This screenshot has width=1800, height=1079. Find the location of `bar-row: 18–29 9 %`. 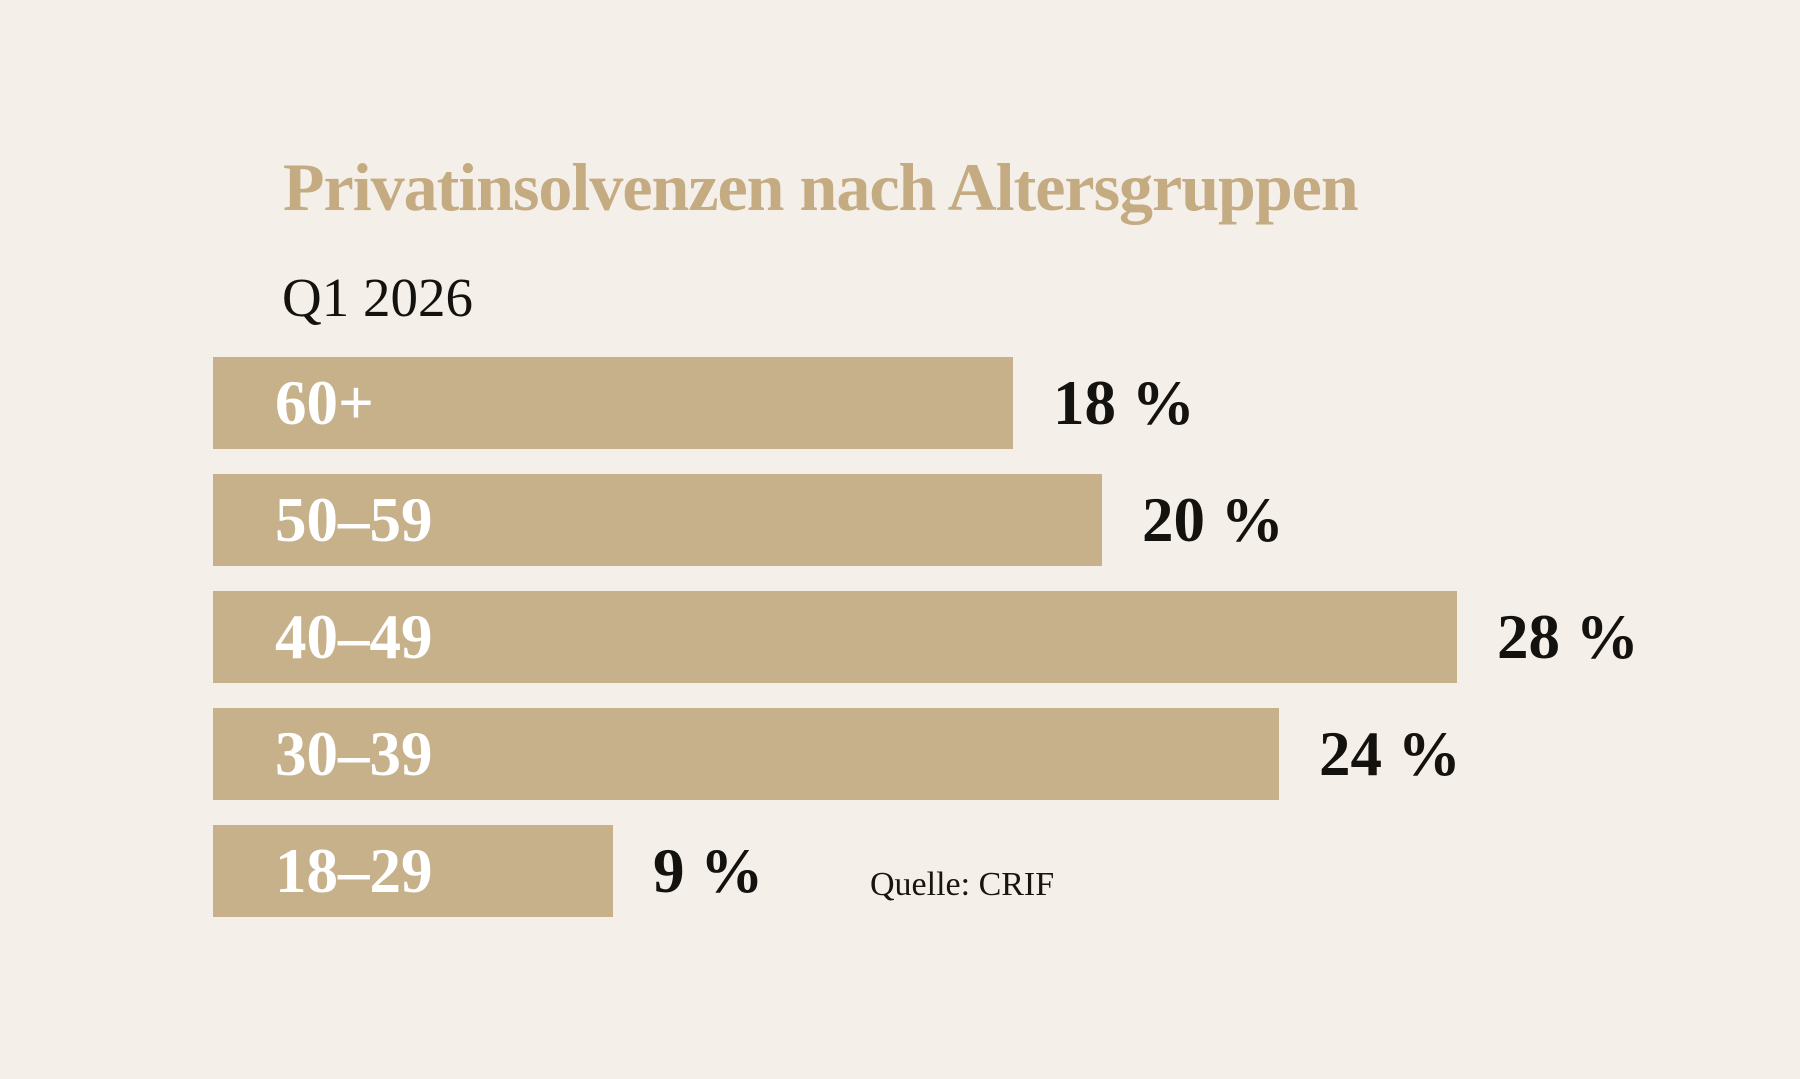

bar-row: 18–29 9 % is located at coordinates (926, 871).